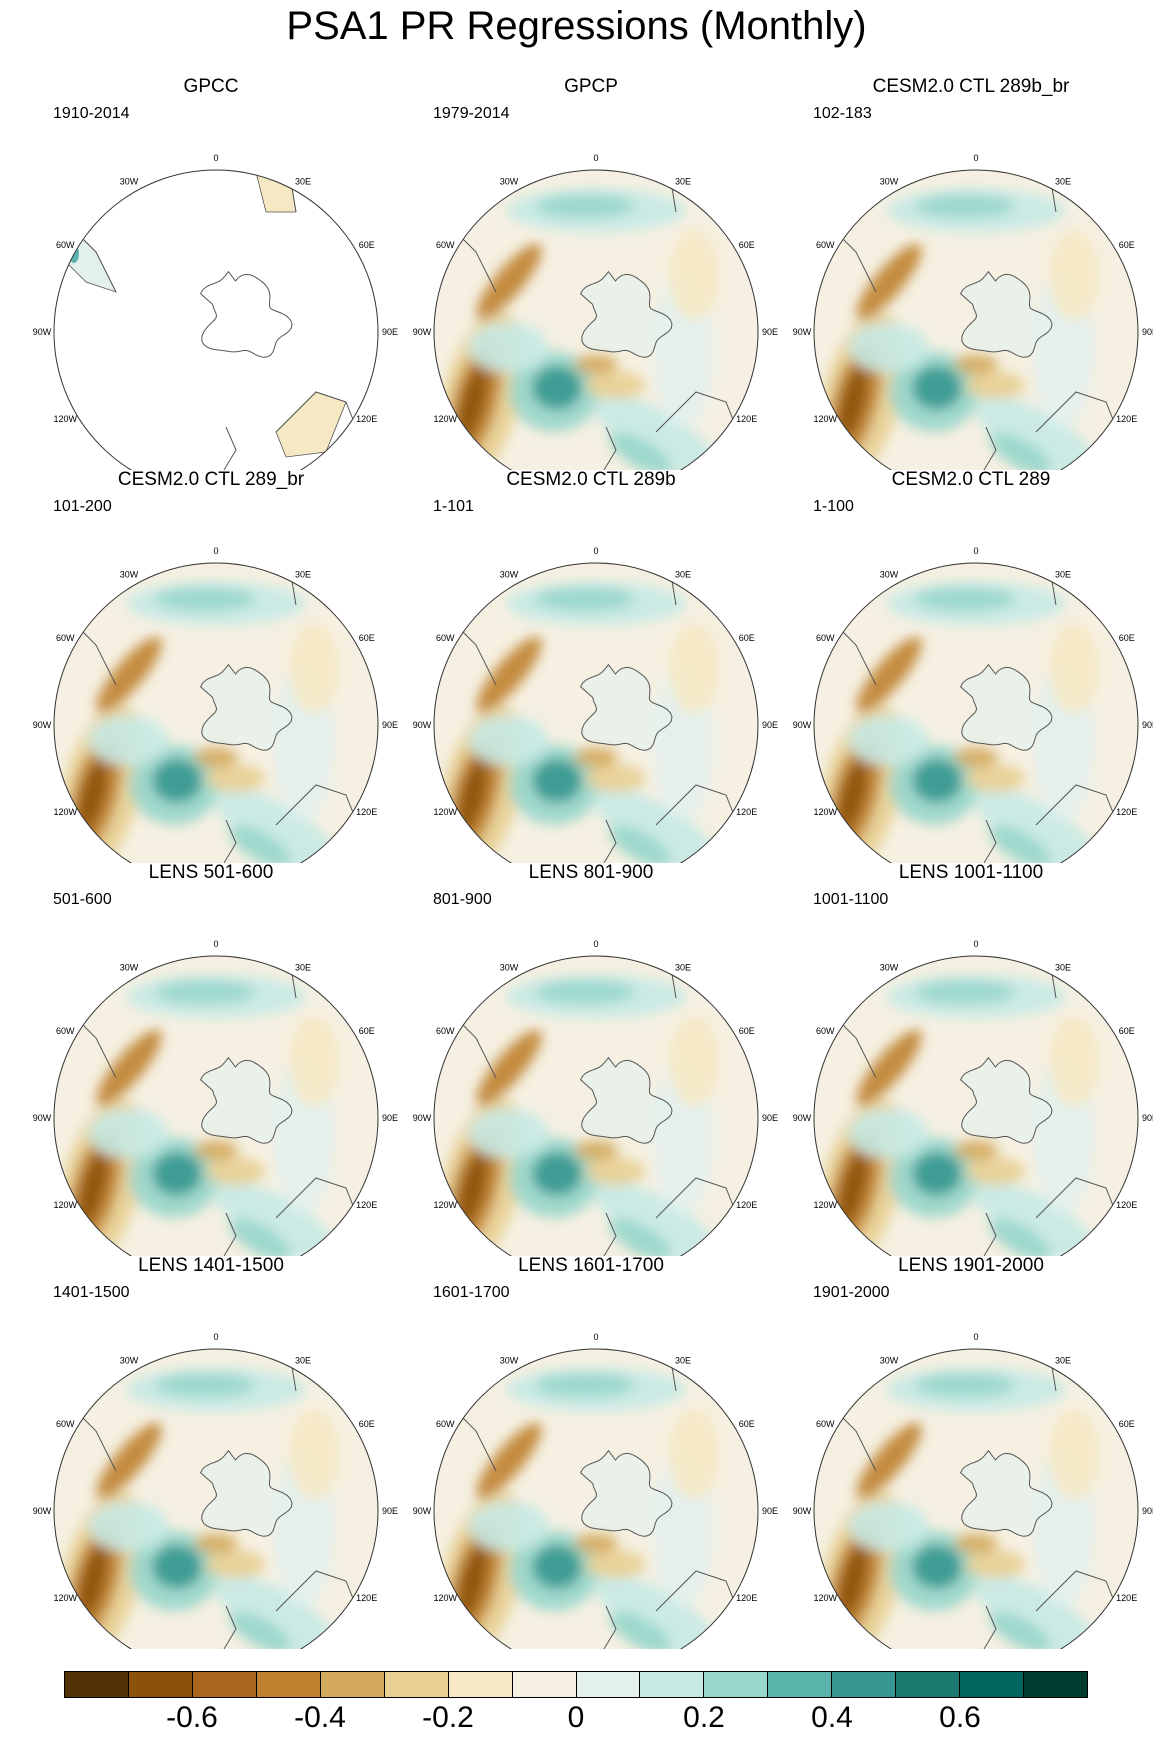 The image size is (1153, 1741). What do you see at coordinates (832, 1717) in the screenshot?
I see `colorbar-tick-label: 0.4` at bounding box center [832, 1717].